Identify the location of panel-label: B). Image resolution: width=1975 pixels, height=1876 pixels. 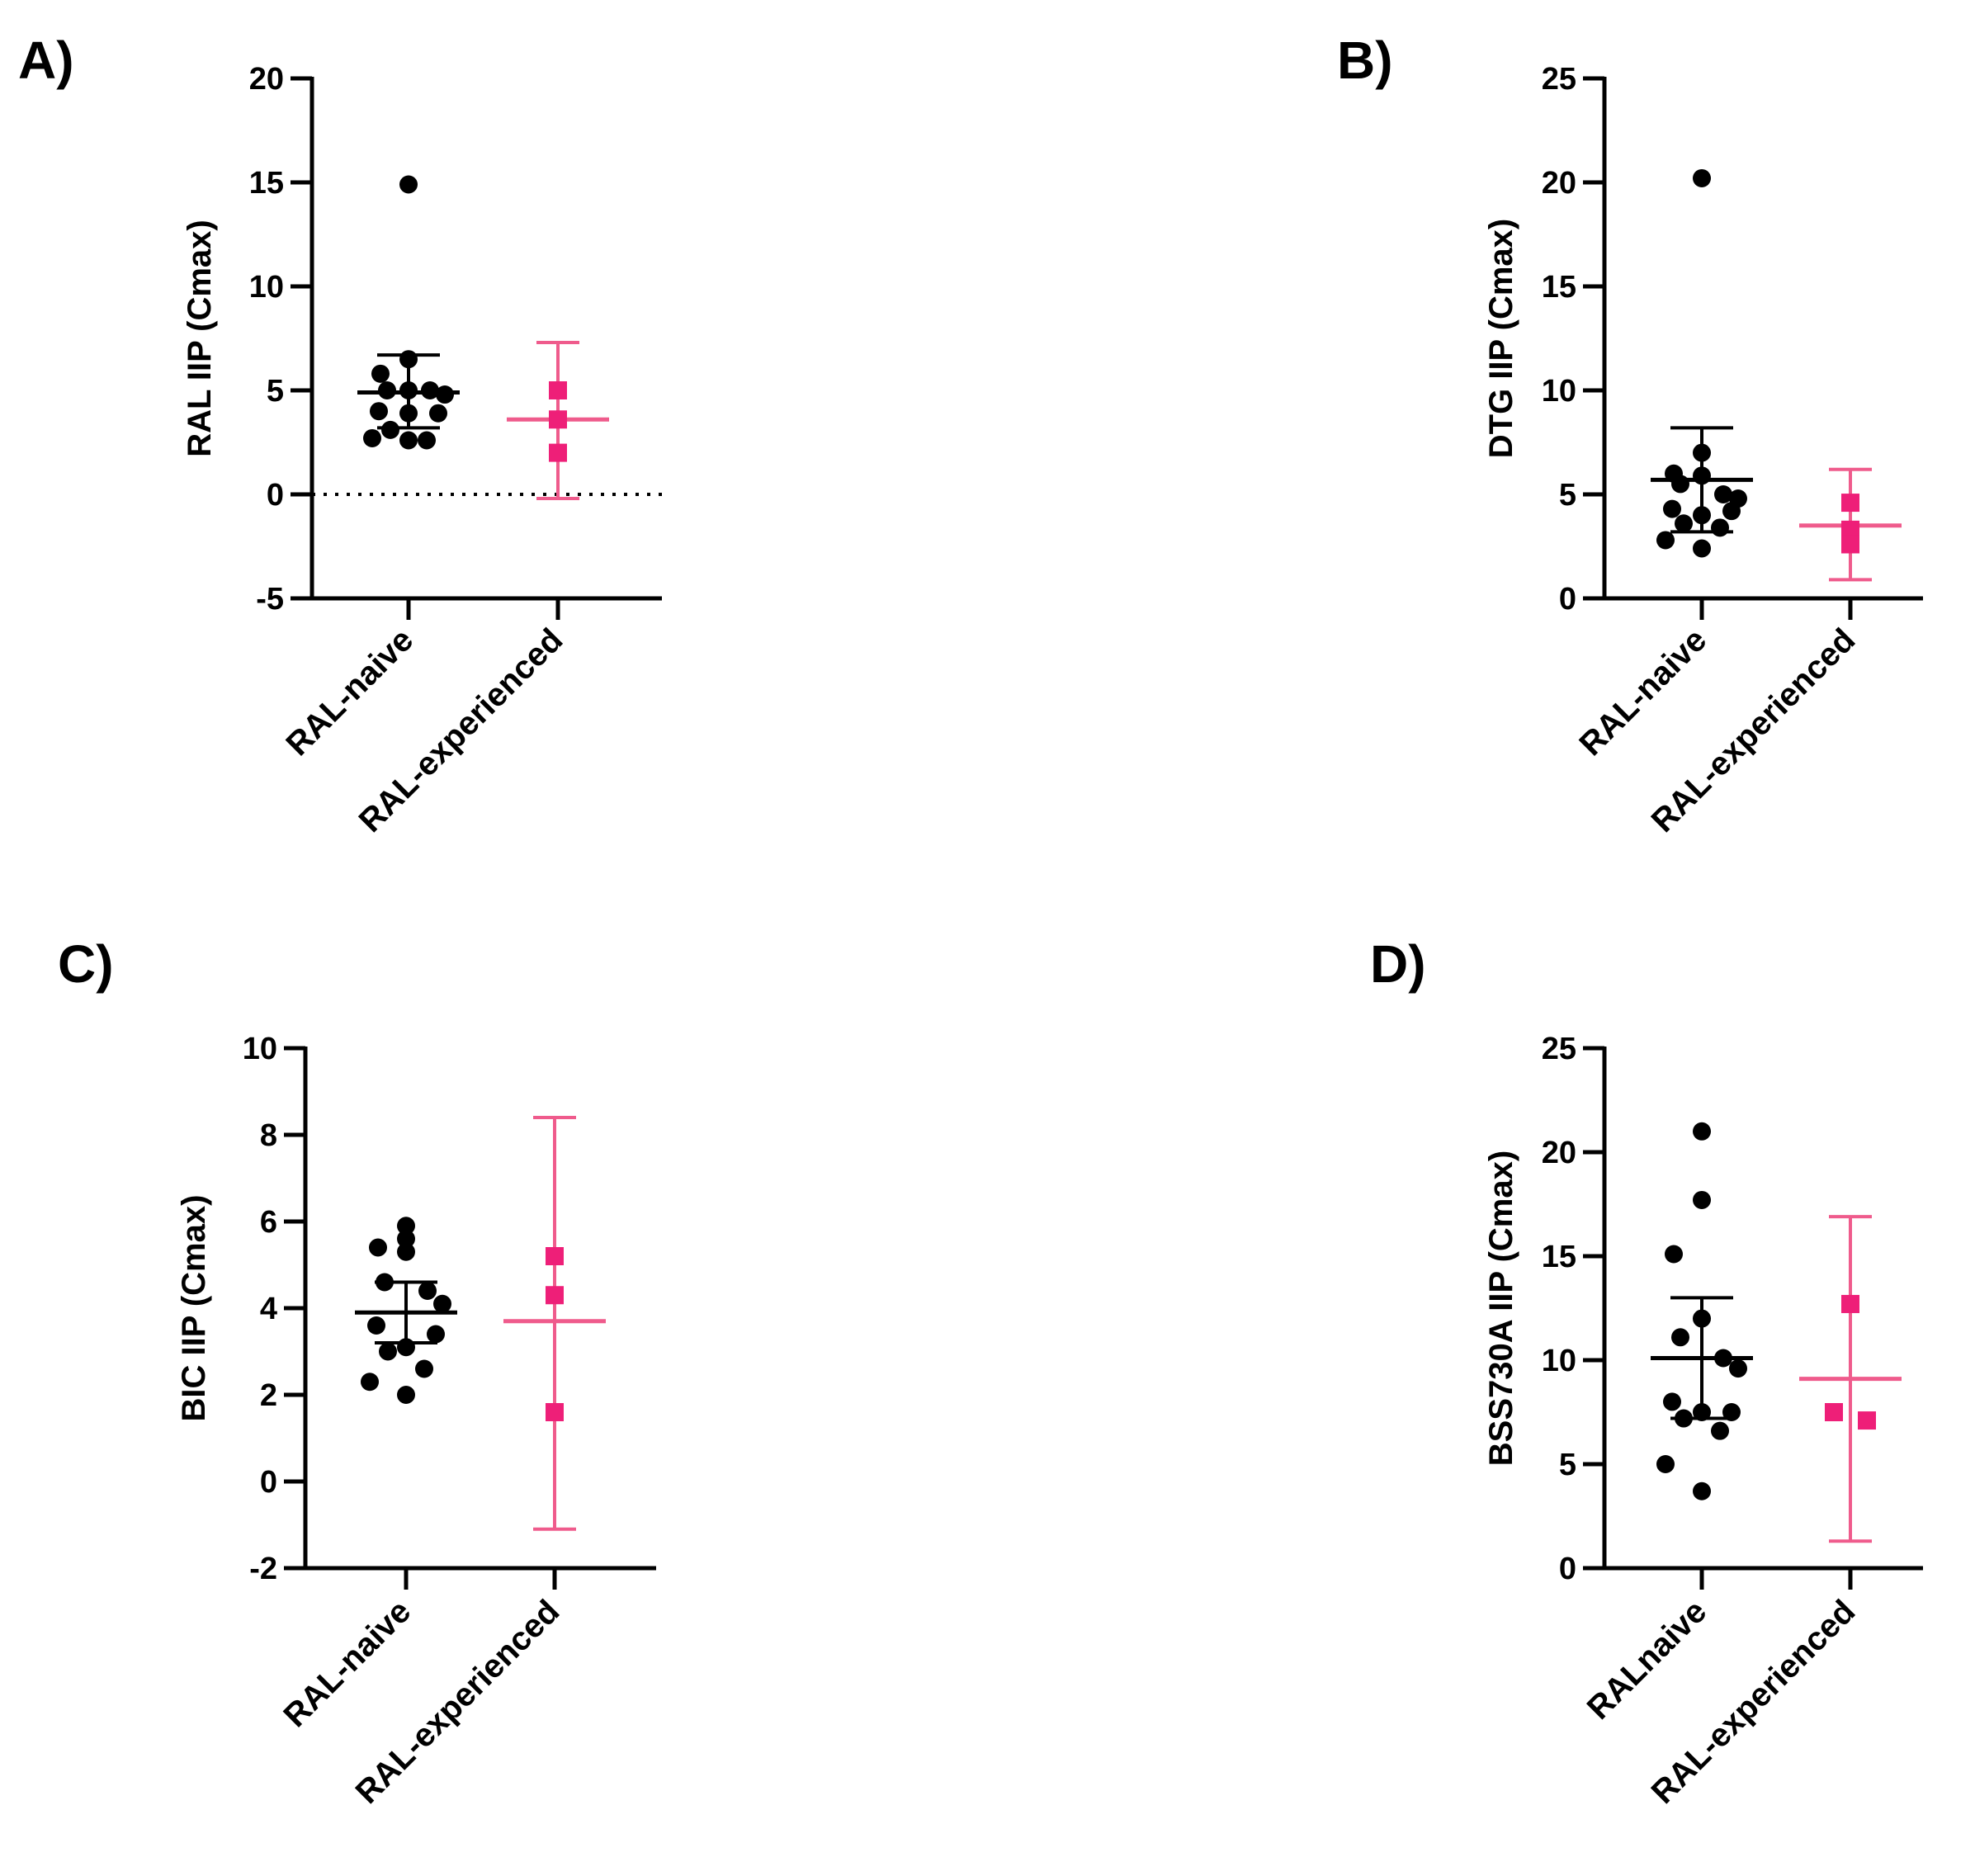
(1365, 60).